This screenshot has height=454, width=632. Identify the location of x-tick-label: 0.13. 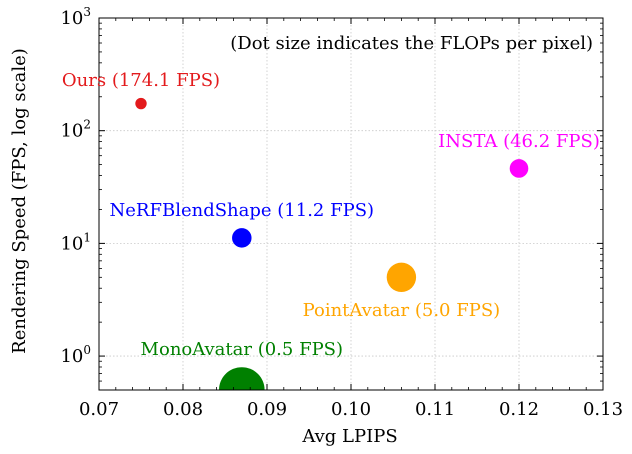
(603, 409).